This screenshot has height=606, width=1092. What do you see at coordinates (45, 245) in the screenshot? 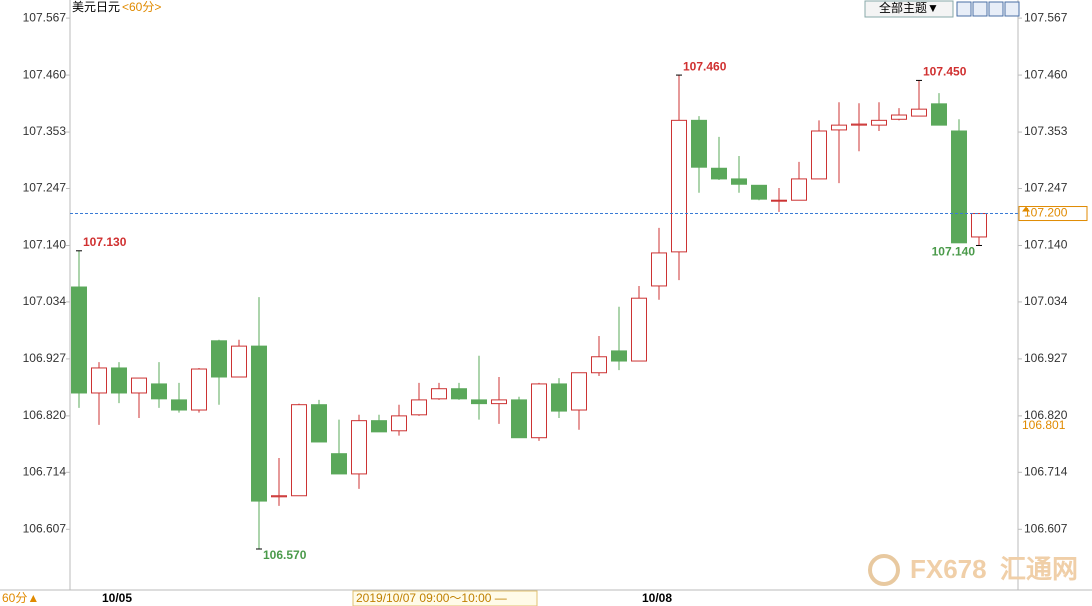
I see `y-tick-label: 107.140` at bounding box center [45, 245].